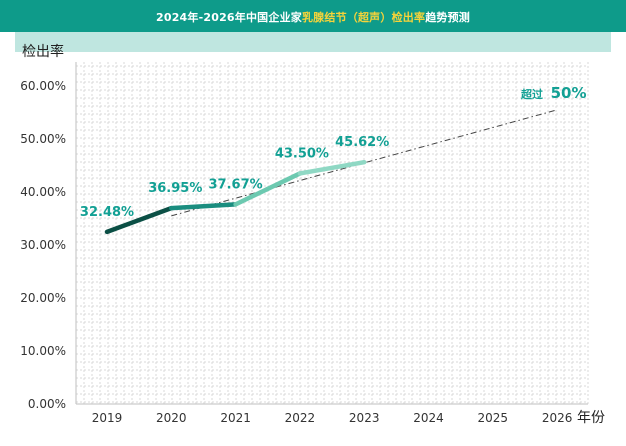  I want to click on y-tick-label: 40.00%, so click(43, 192).